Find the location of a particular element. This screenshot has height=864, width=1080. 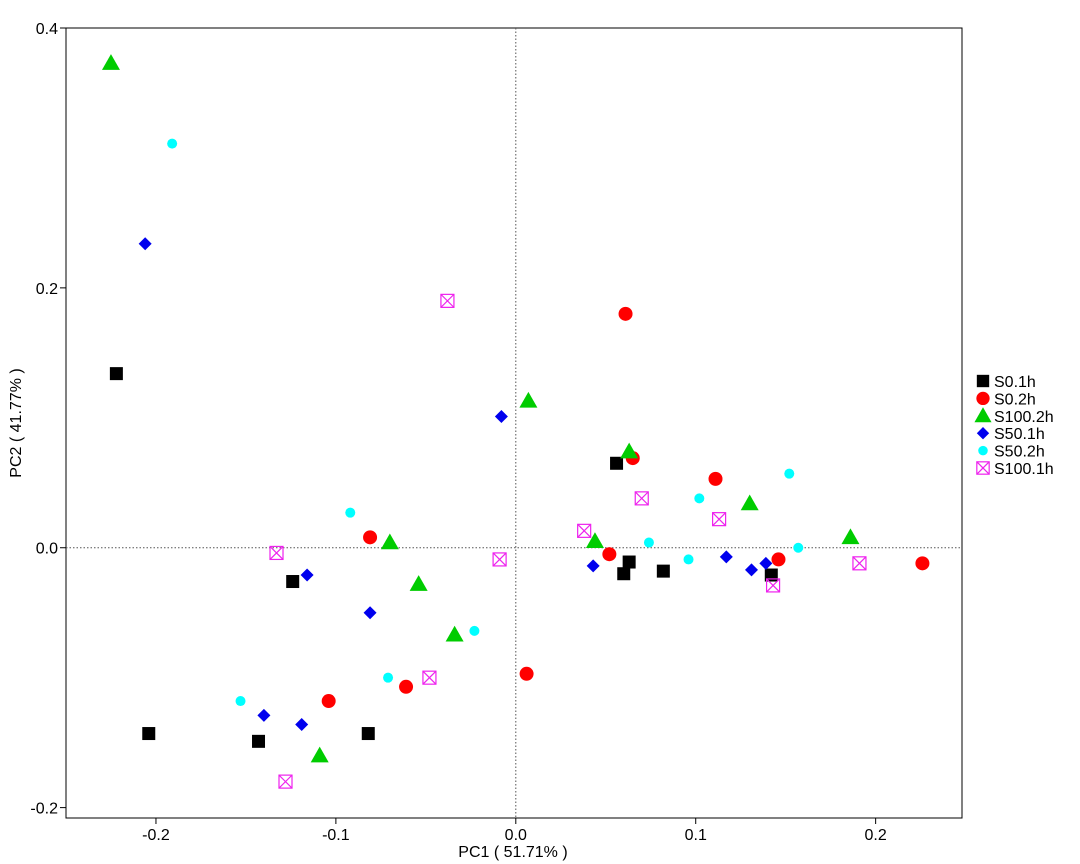

legend-label: S50.1h is located at coordinates (1019, 434).